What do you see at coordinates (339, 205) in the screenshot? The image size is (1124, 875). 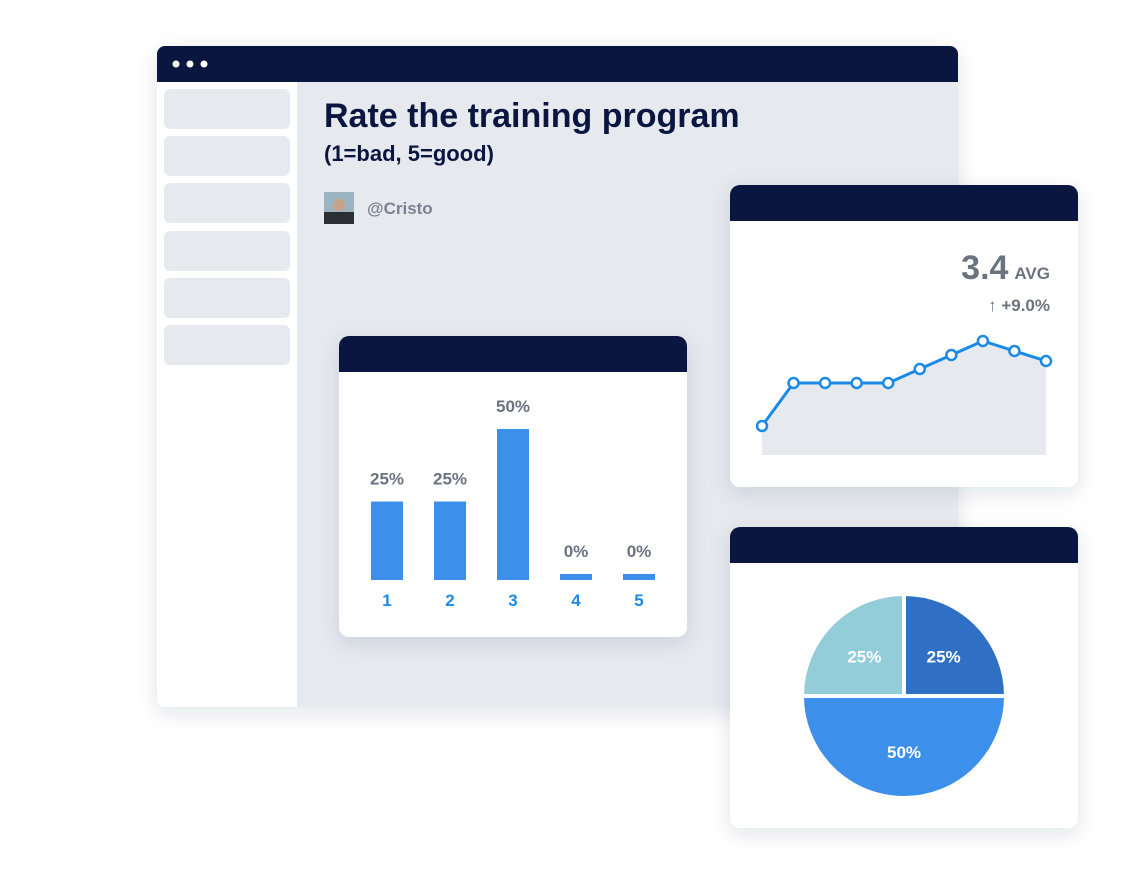 I see `avatar-head` at bounding box center [339, 205].